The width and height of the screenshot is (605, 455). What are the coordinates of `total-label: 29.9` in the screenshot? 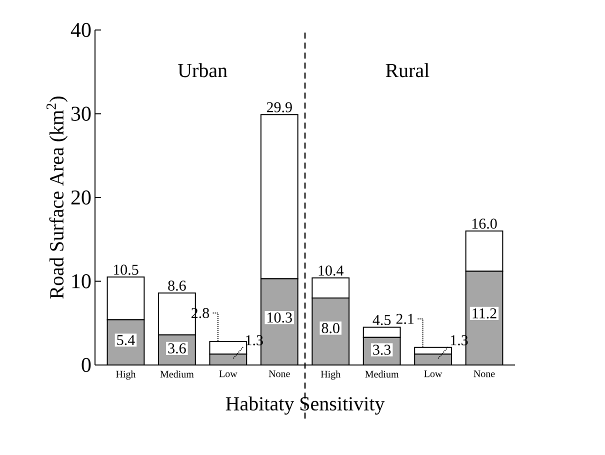 It's located at (279, 107).